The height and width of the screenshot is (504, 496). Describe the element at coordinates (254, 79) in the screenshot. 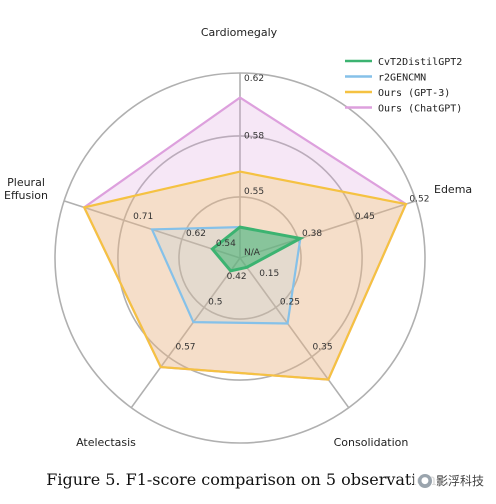

I see `tick-label-1: 0.62` at that location.